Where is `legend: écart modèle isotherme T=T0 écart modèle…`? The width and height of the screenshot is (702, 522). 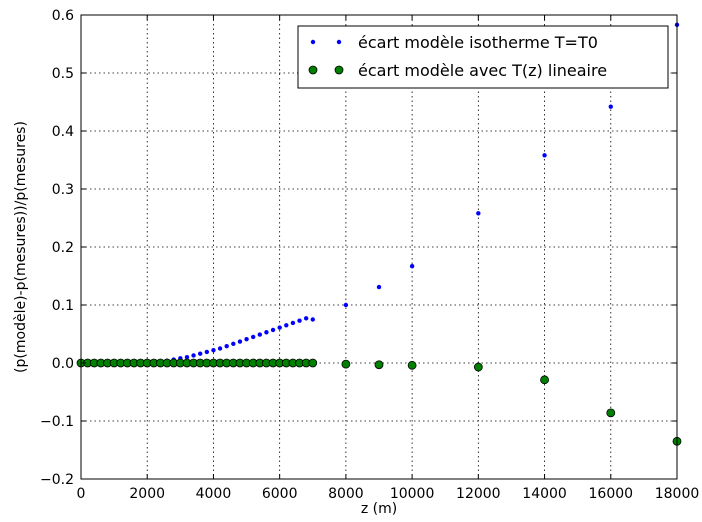 legend: écart modèle isotherme T=T0 écart modèle… is located at coordinates (483, 57).